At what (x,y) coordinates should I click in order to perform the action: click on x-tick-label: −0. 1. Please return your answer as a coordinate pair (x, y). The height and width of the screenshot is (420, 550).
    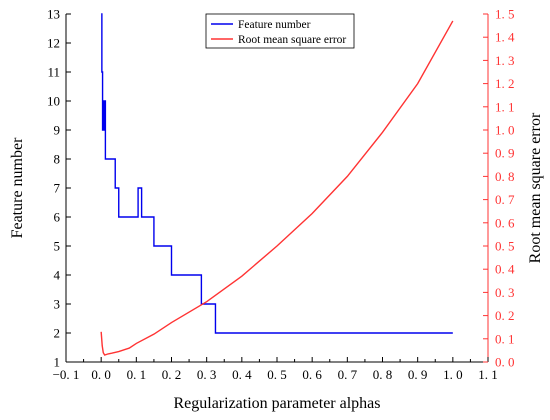
    Looking at the image, I should click on (66, 374).